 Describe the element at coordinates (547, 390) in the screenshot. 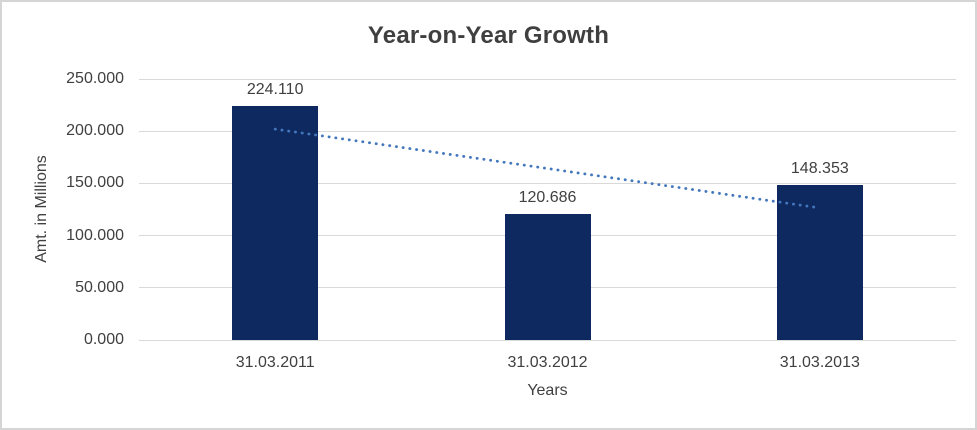

I see `x-axis-title: Years` at that location.